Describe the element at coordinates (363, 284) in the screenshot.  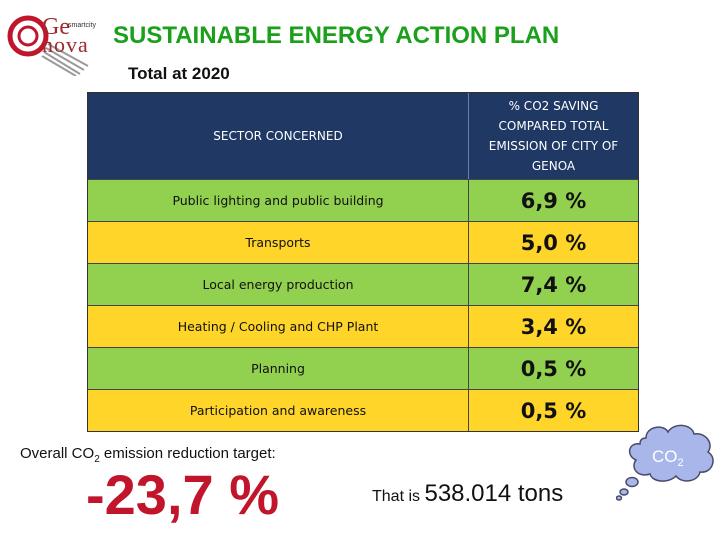
I see `table-row: Local energy production 7,4 %` at that location.